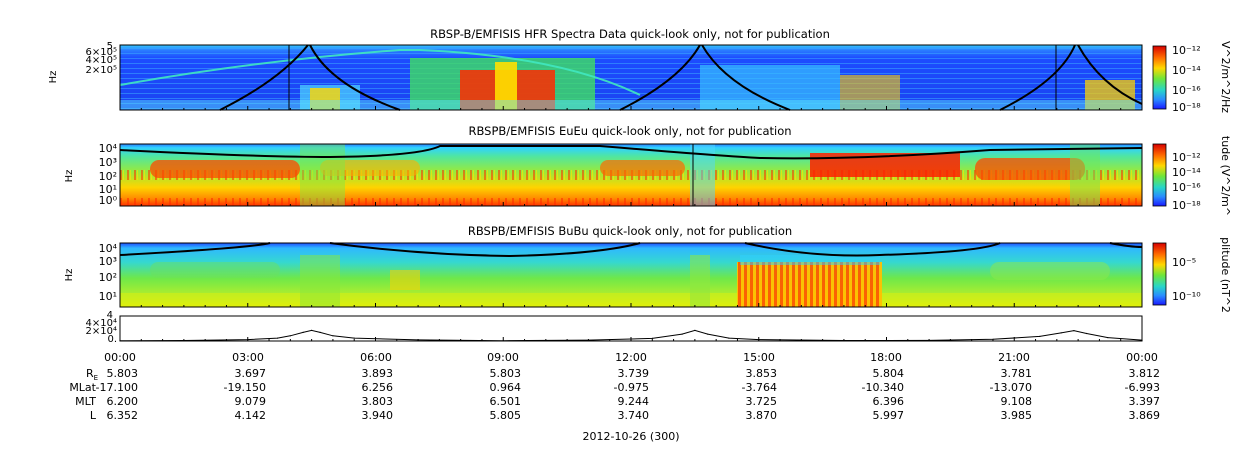  Describe the element at coordinates (506, 387) in the screenshot. I see `ephemeris-value-mlat: 0.964` at that location.